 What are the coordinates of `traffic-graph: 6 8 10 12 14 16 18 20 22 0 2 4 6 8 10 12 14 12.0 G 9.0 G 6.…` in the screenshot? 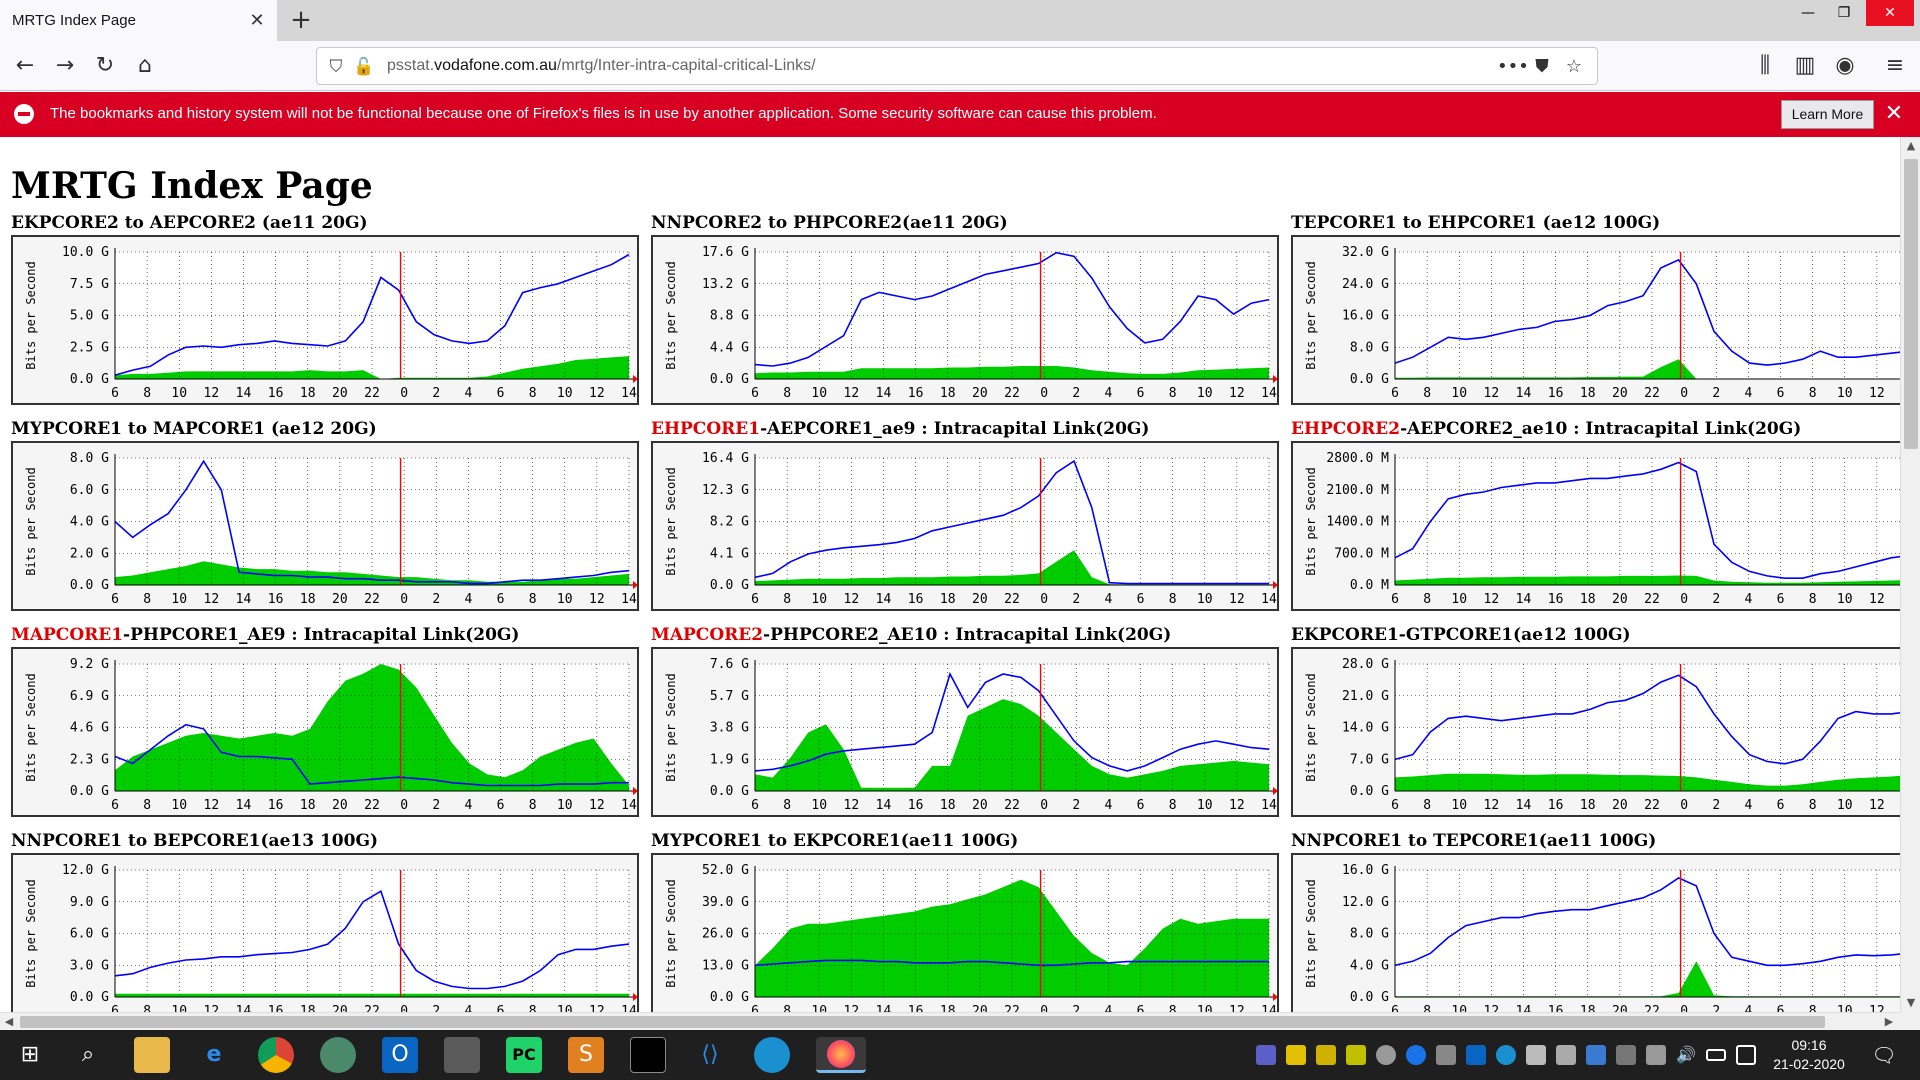 It's located at (325, 932).